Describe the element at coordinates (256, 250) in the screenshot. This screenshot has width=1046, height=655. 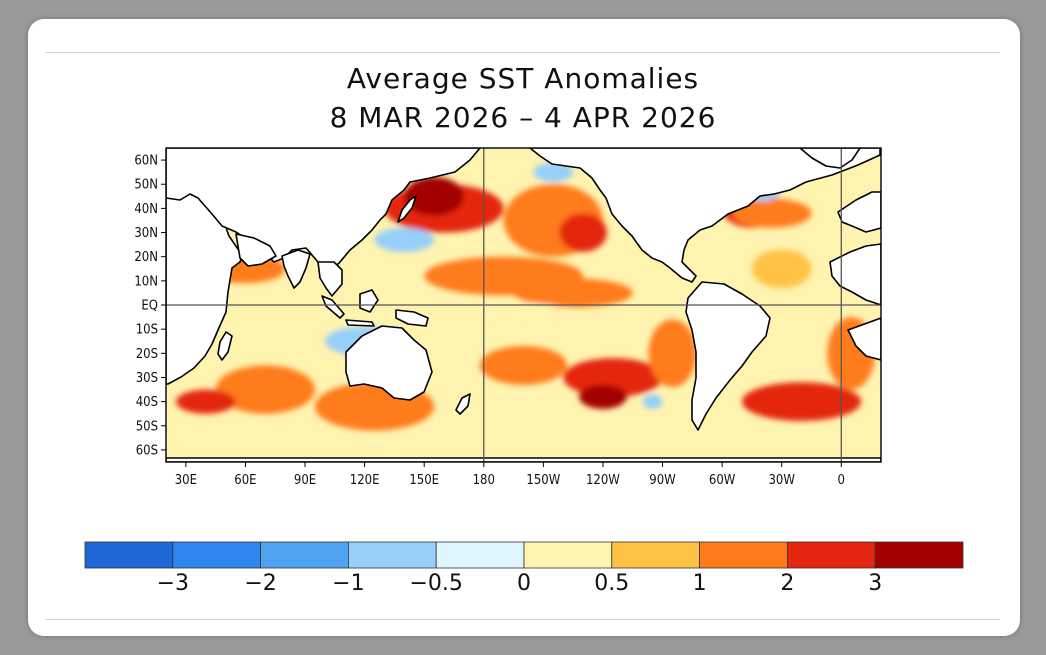
I see `arabian-peninsula` at that location.